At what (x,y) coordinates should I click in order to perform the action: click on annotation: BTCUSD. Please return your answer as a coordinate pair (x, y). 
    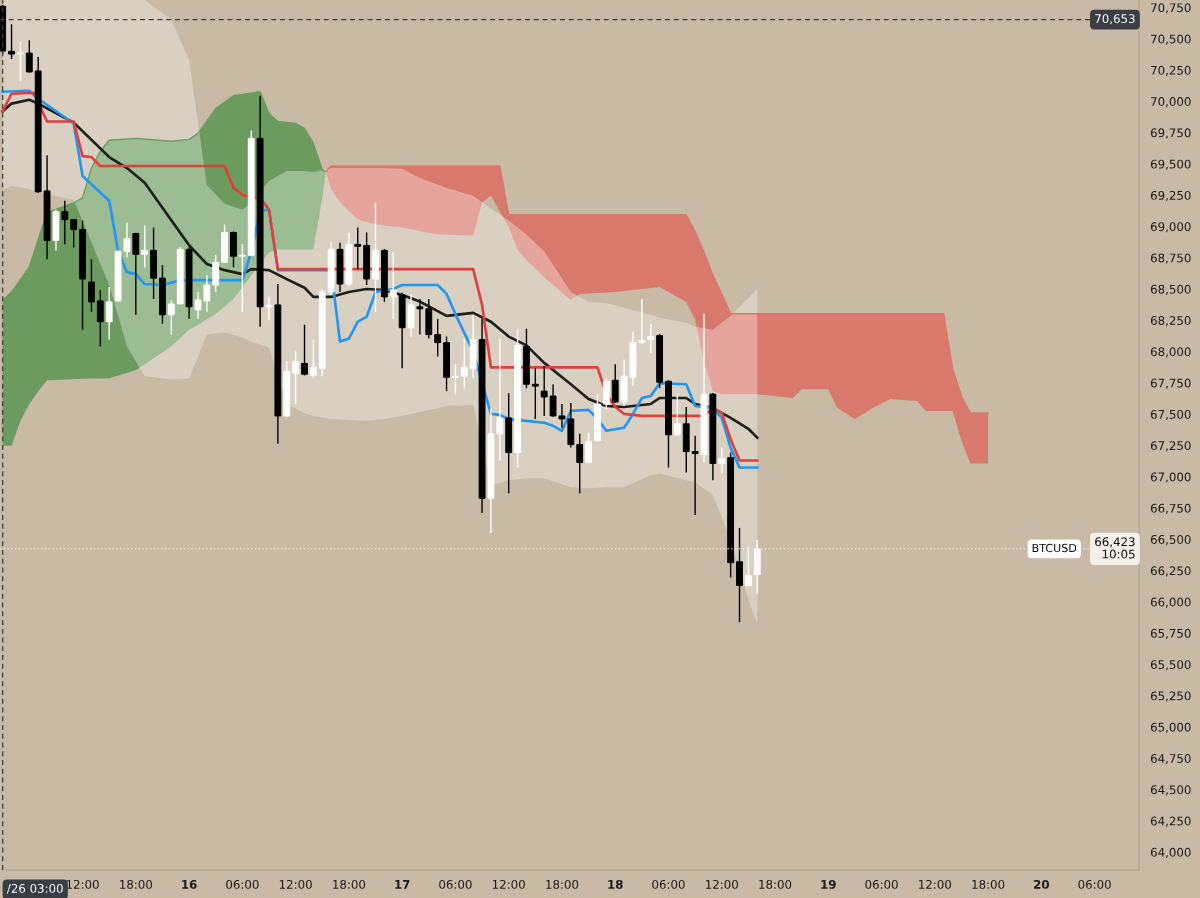
    Looking at the image, I should click on (1054, 548).